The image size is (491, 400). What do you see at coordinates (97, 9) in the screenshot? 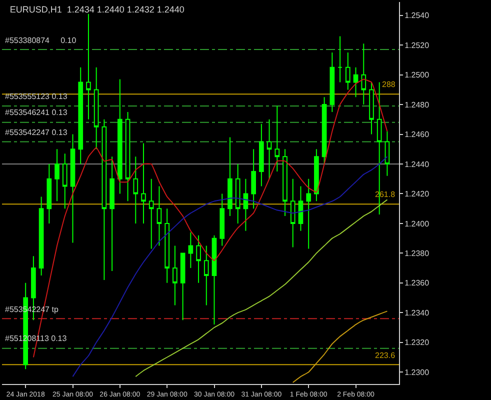
I see `chart-title: EURUSD,H1 1.2434 1.2440 1.2432 1.2440` at bounding box center [97, 9].